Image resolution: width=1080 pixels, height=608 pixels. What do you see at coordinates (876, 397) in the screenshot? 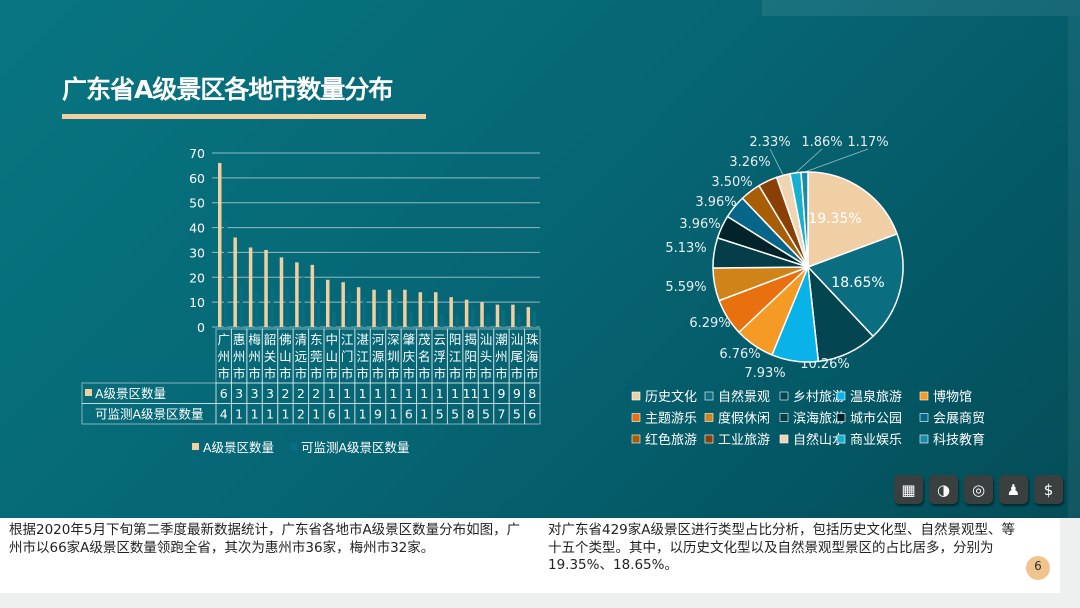
I see `legend-label: 温泉旅游` at bounding box center [876, 397].